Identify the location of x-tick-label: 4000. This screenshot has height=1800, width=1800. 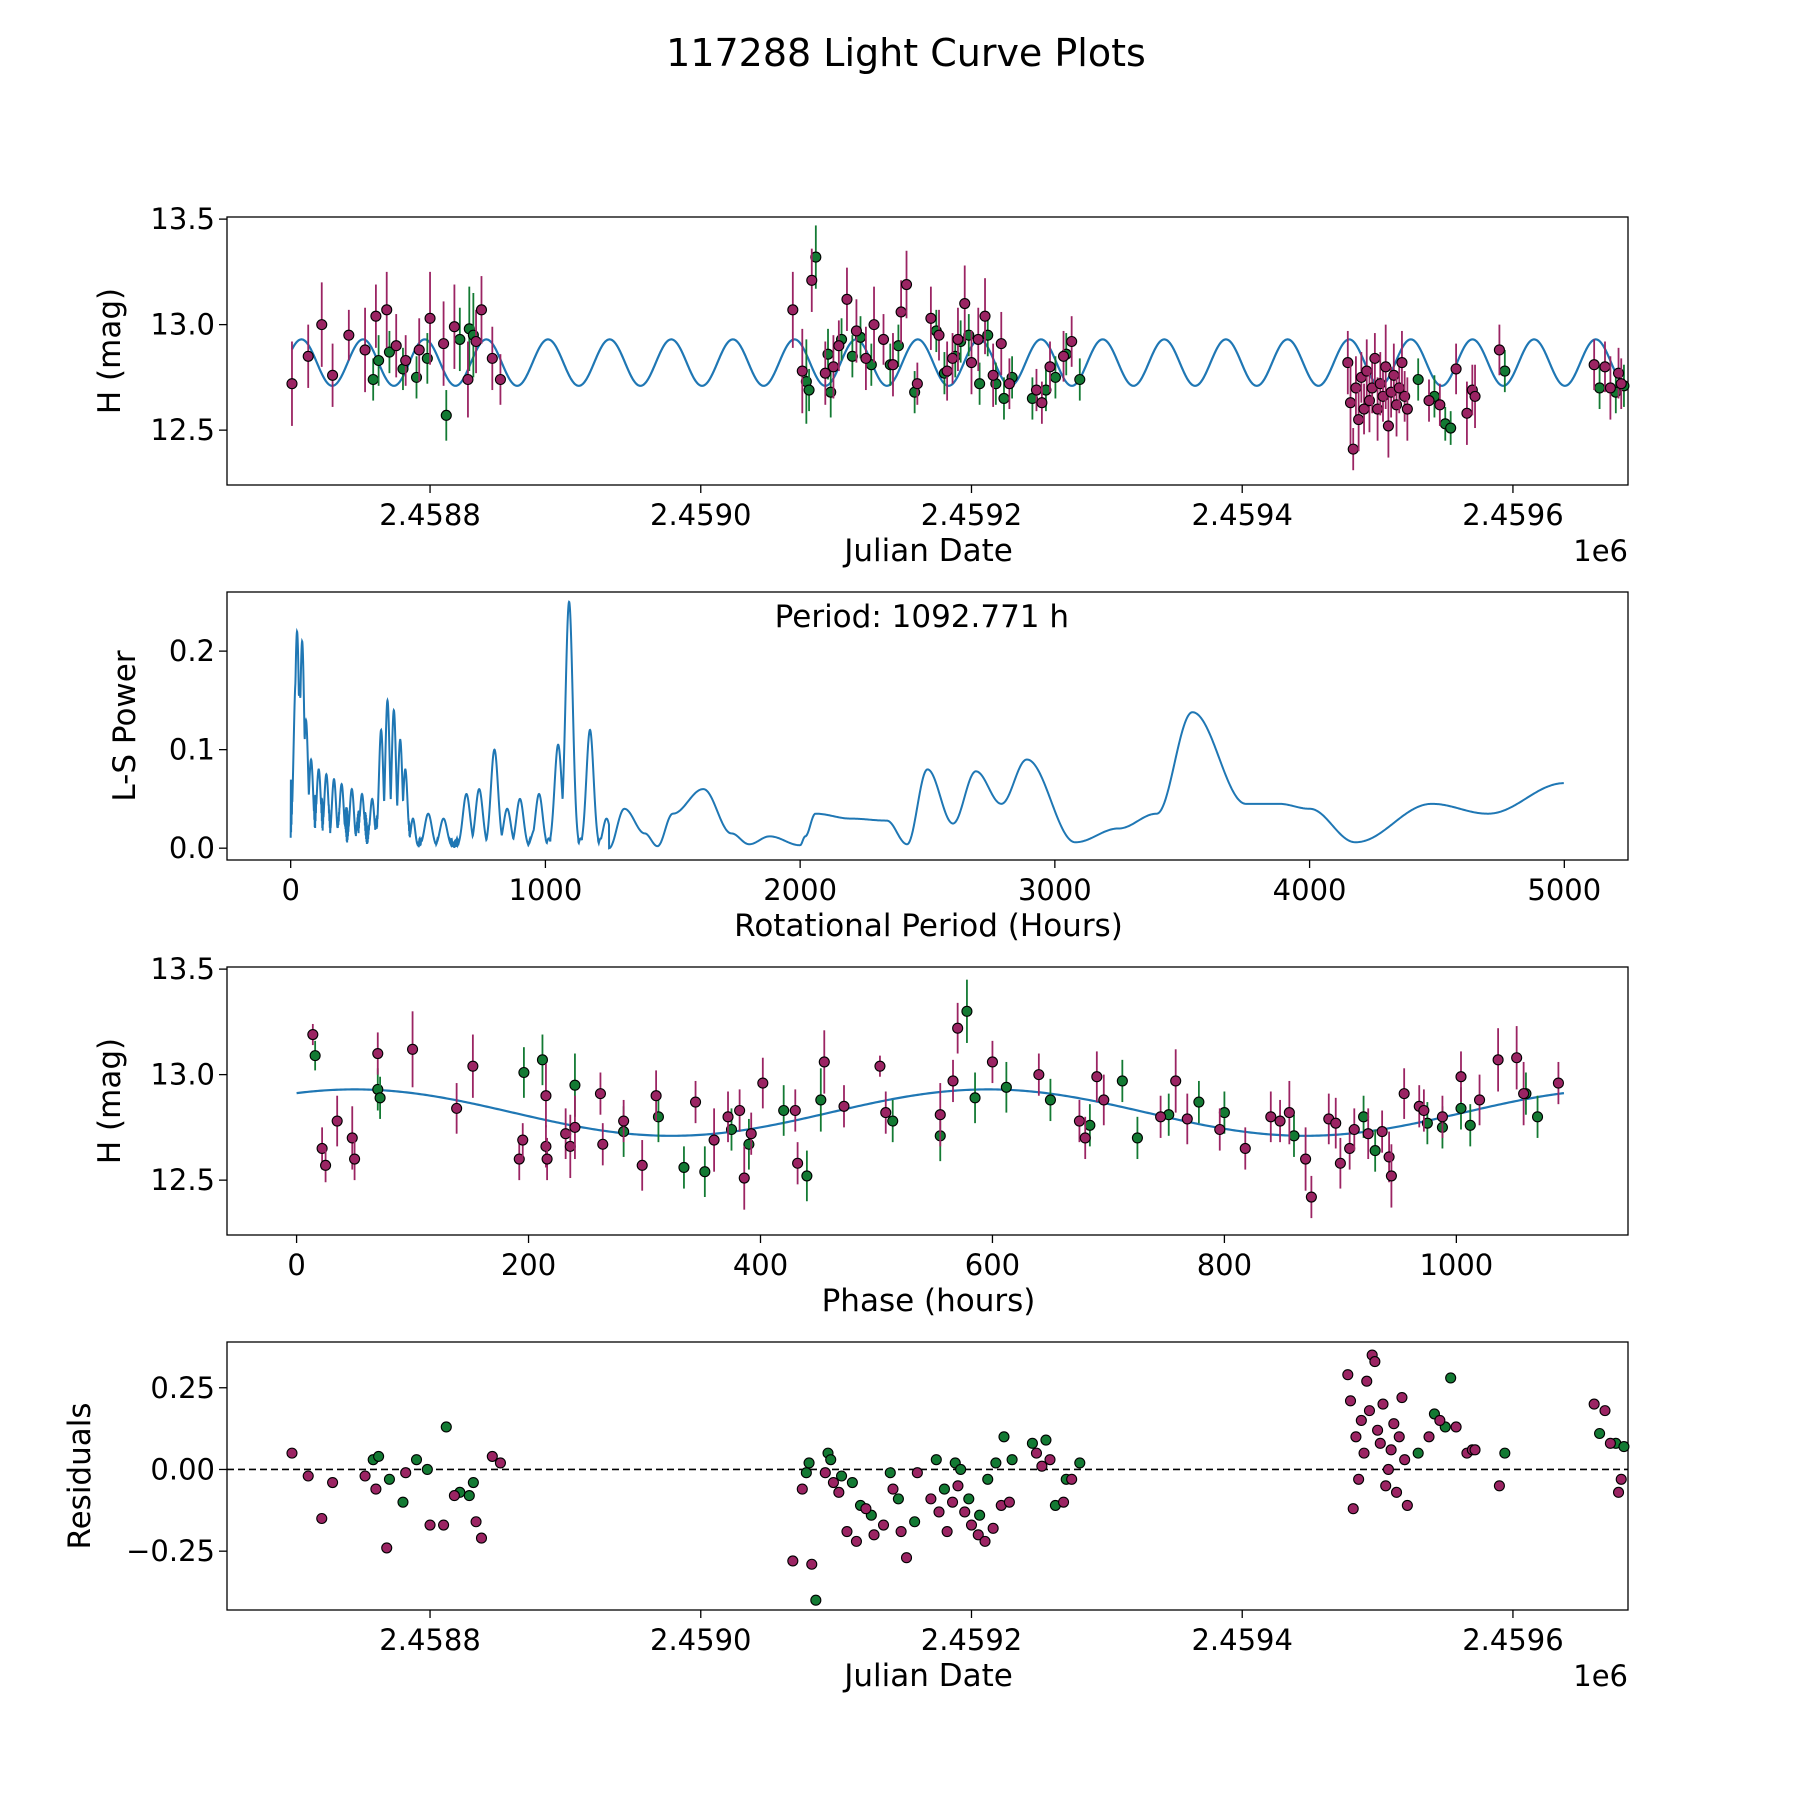
(1310, 890).